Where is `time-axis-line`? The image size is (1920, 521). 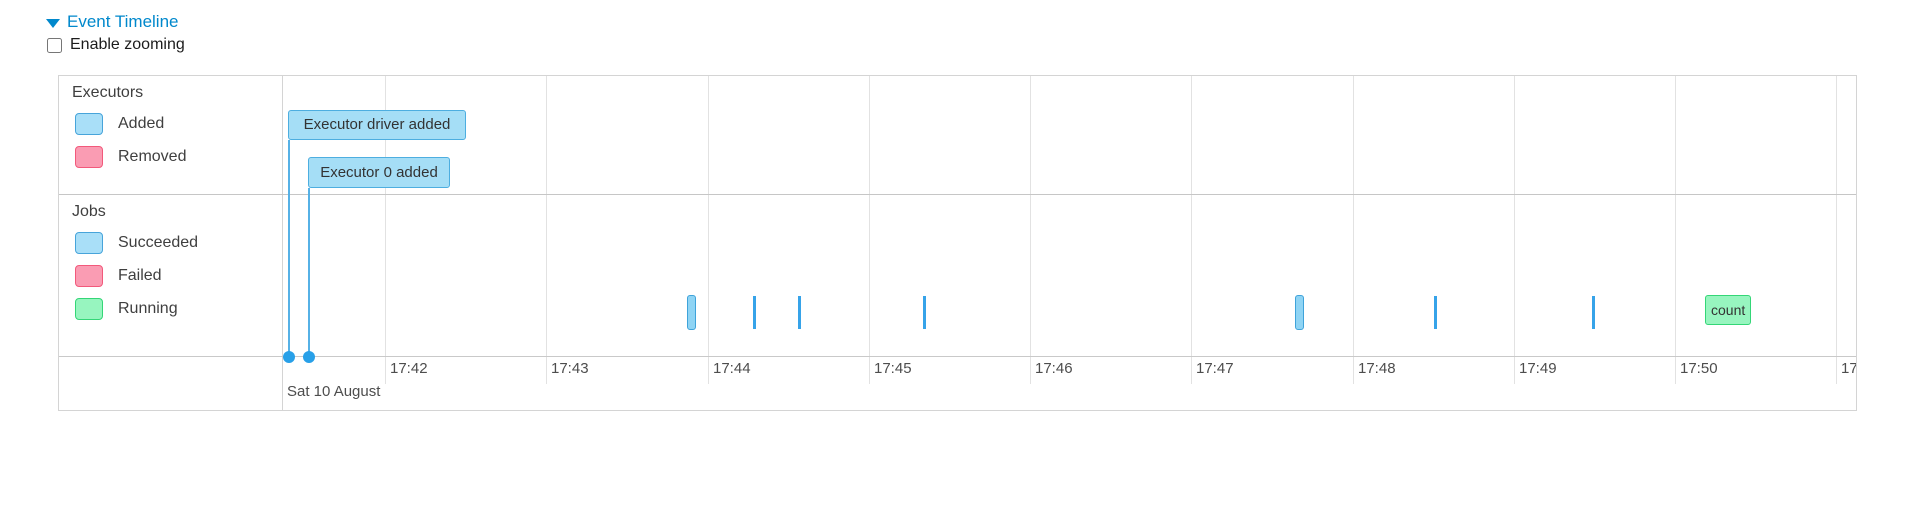 time-axis-line is located at coordinates (957, 356).